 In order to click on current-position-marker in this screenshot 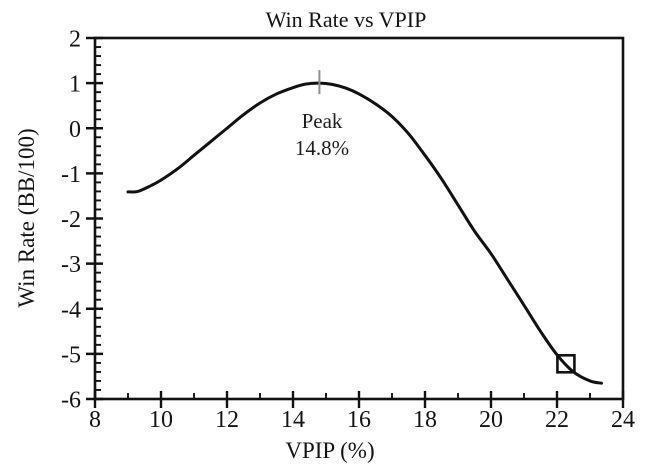, I will do `click(566, 364)`.